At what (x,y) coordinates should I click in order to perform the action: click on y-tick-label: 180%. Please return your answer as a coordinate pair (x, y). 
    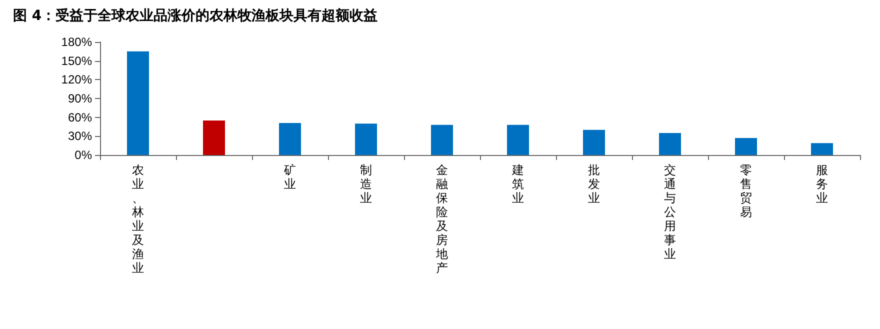
    Looking at the image, I should click on (76, 42).